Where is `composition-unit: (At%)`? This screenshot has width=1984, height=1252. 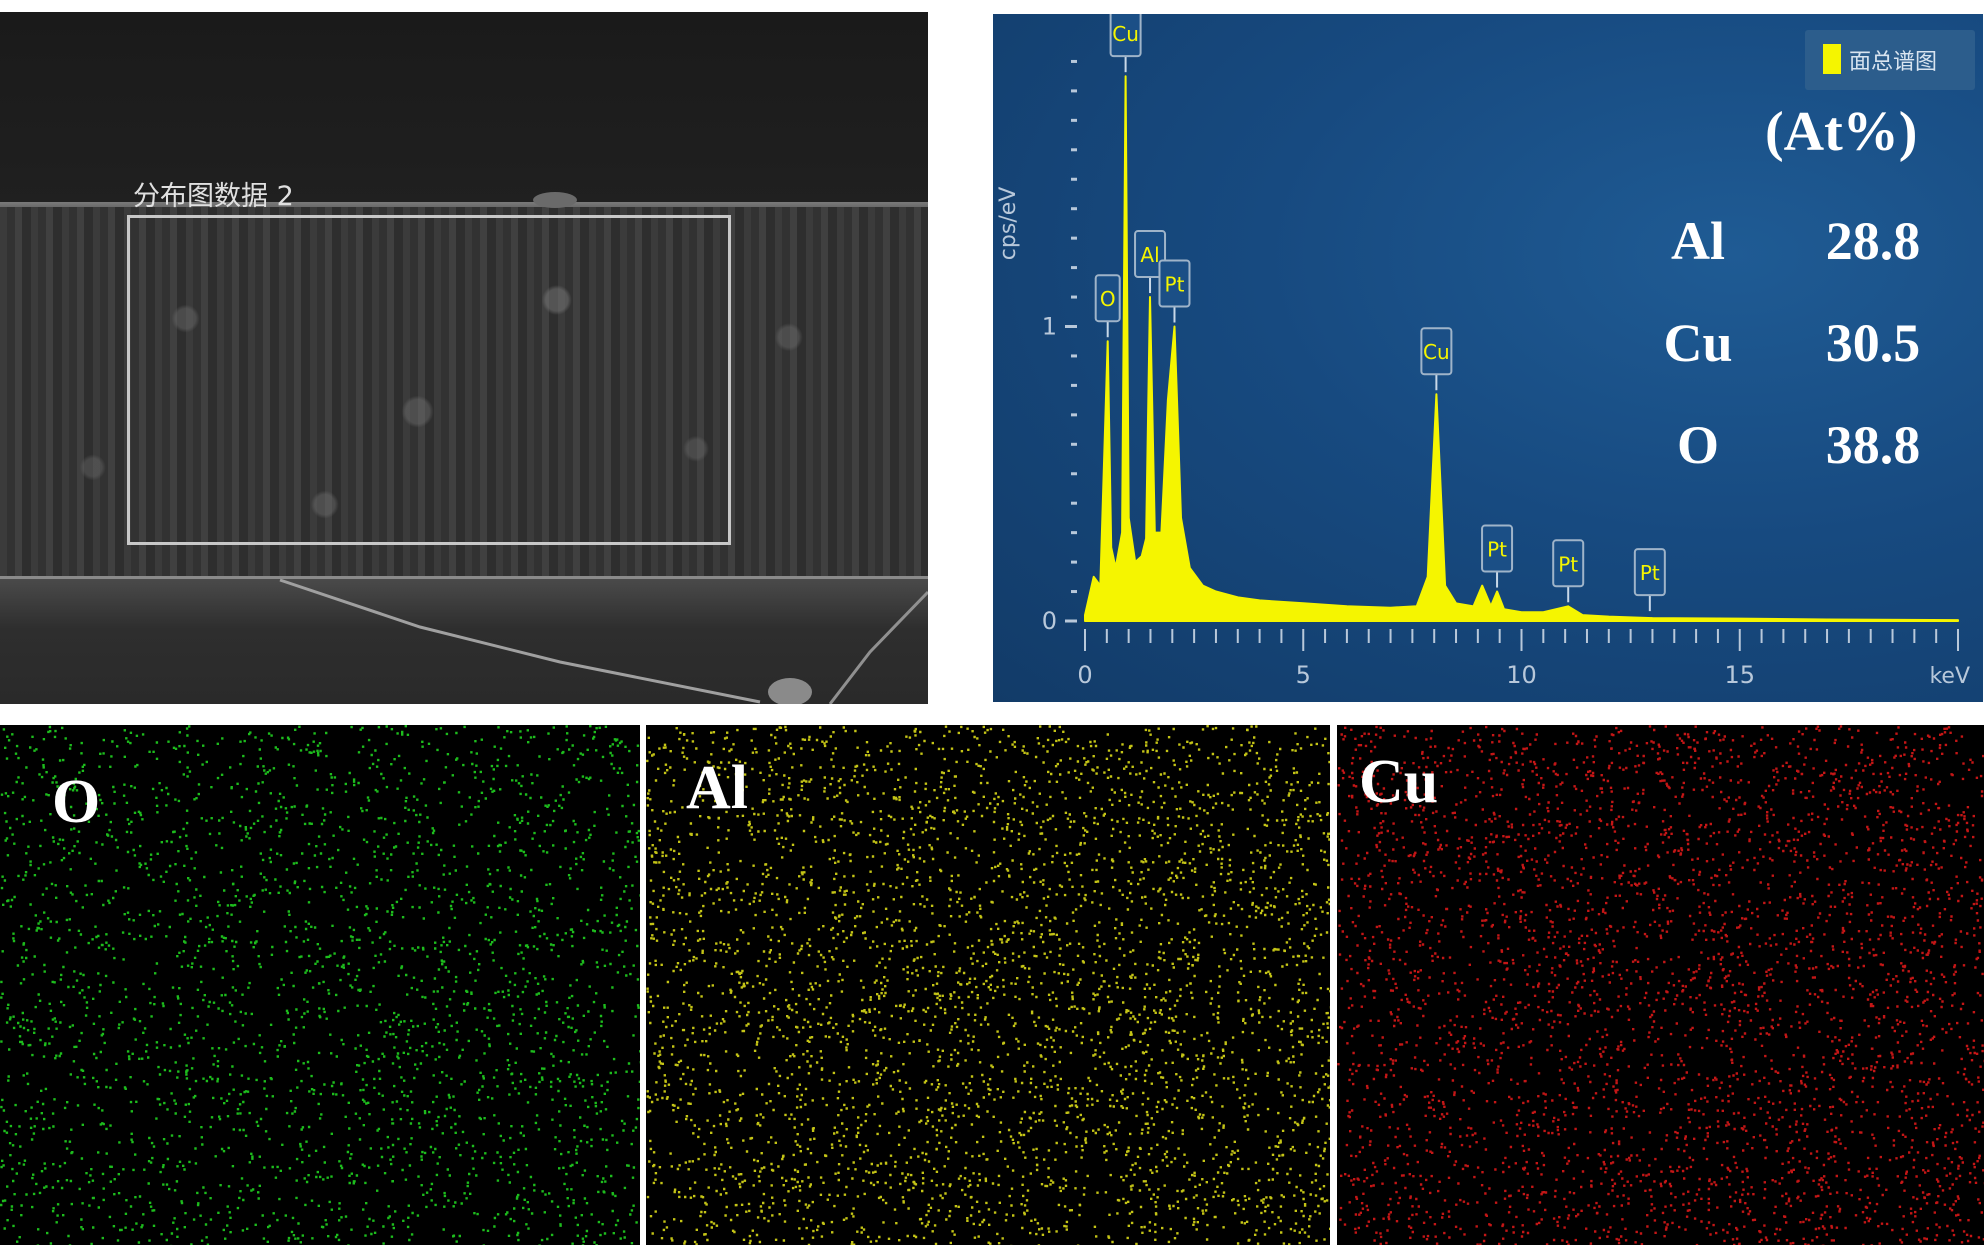
composition-unit: (At%) is located at coordinates (1841, 132).